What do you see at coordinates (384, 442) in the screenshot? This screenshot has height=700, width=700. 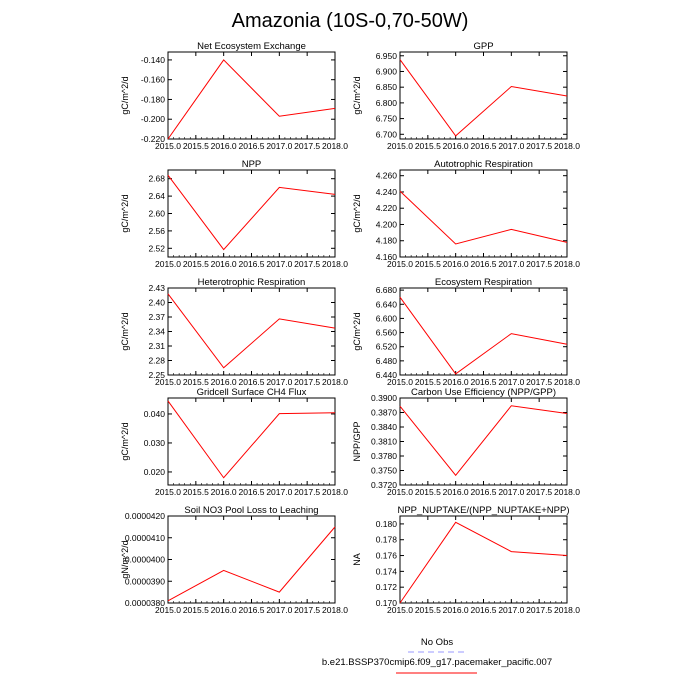 I see `y-tick-label: 0.3810` at bounding box center [384, 442].